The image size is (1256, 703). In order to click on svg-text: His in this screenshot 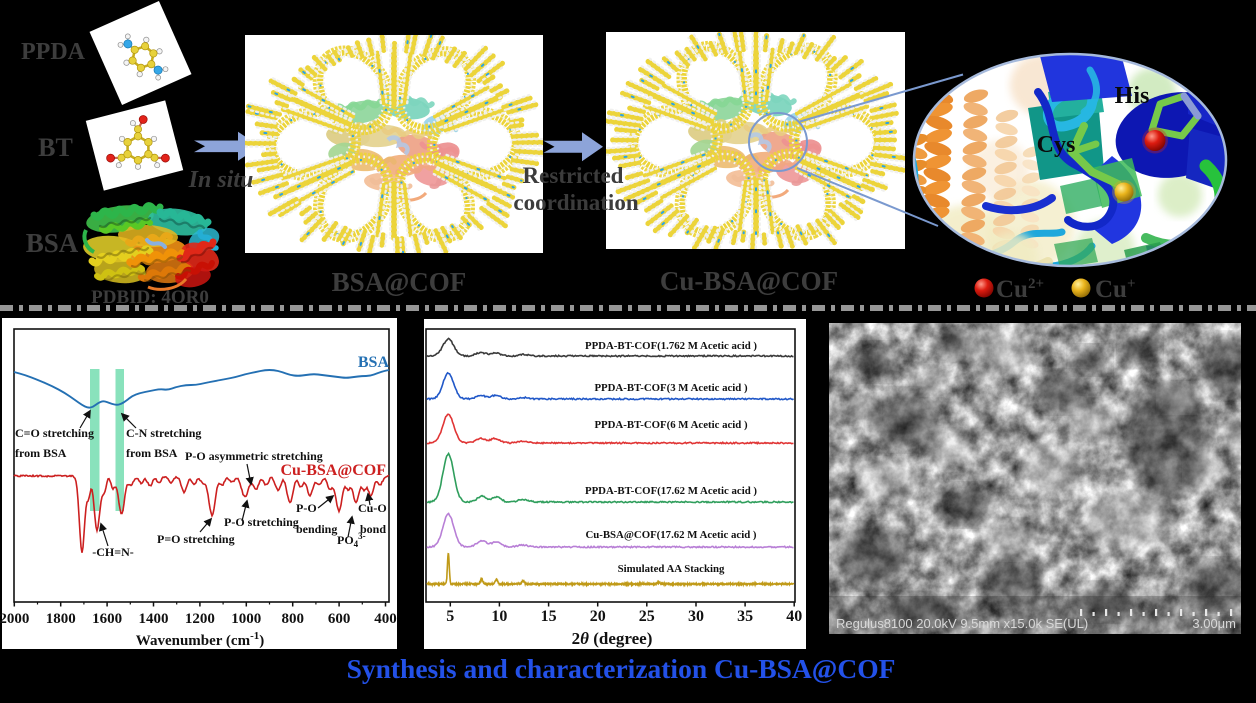, I will do `click(1132, 96)`.